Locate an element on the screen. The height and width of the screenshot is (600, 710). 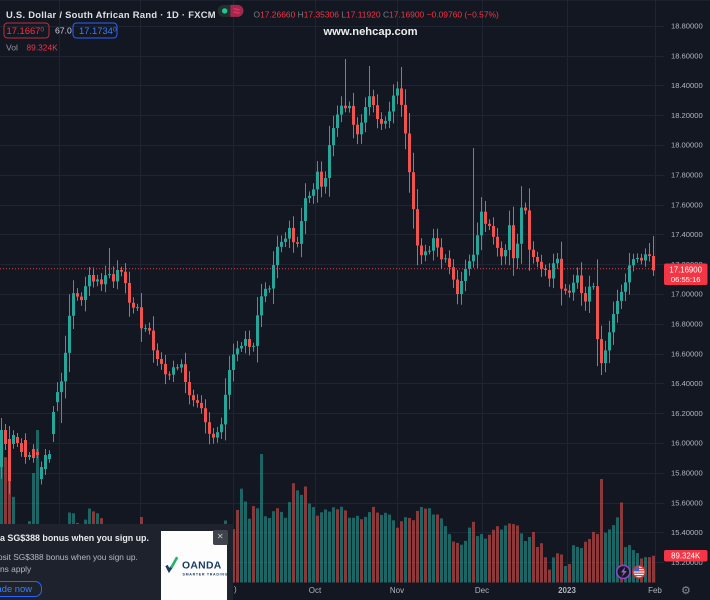
svg-text: 15.20000 is located at coordinates (687, 562).